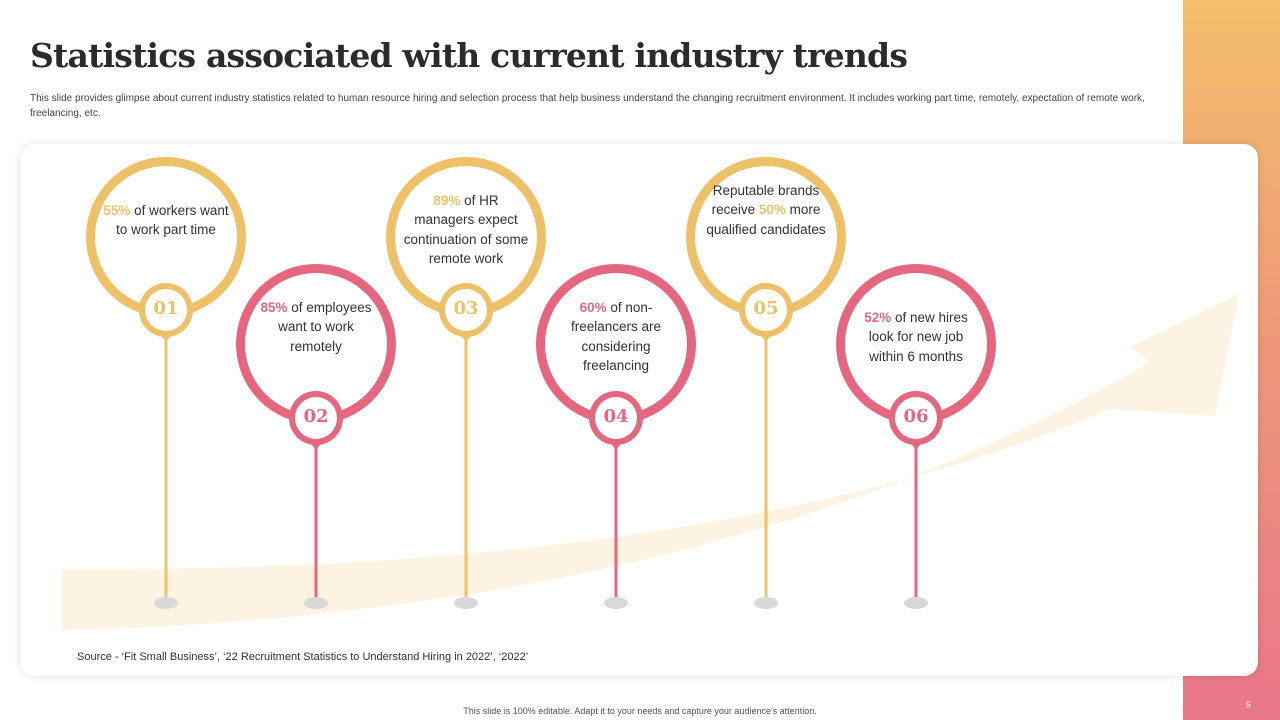 The height and width of the screenshot is (720, 1280). I want to click on stat-number-05: 05, so click(766, 308).